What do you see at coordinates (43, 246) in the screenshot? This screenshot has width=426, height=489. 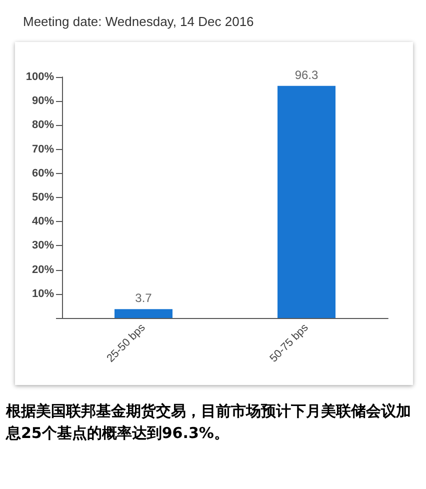 I see `y-tick-label: 30%` at bounding box center [43, 246].